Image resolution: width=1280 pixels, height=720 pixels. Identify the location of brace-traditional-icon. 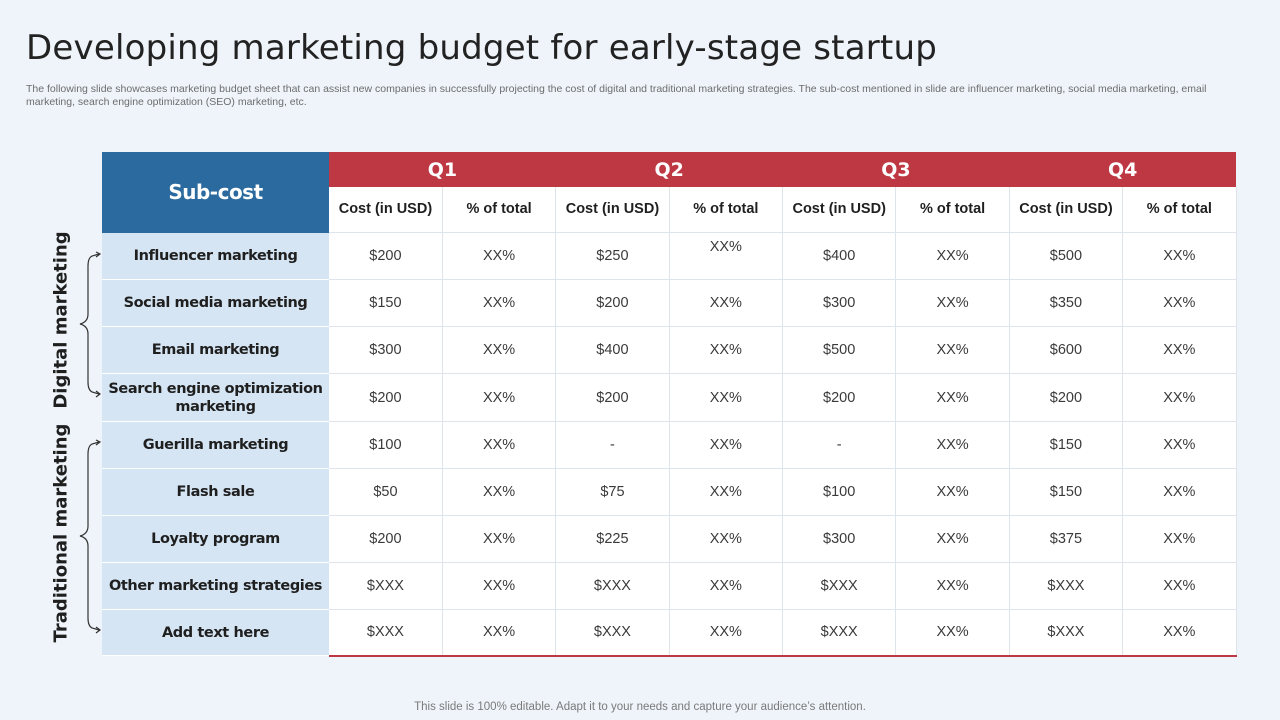
(90, 536).